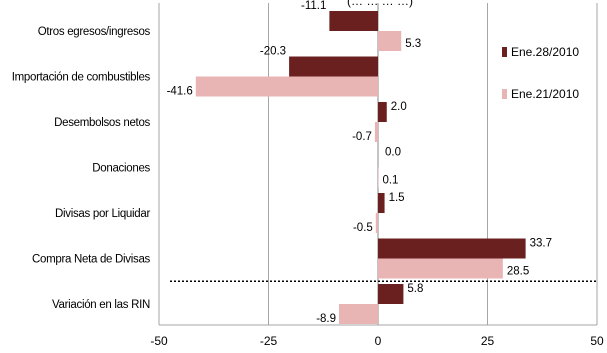 Image resolution: width=607 pixels, height=353 pixels. Describe the element at coordinates (381, 203) in the screenshot. I see `bar-s0-c4` at that location.